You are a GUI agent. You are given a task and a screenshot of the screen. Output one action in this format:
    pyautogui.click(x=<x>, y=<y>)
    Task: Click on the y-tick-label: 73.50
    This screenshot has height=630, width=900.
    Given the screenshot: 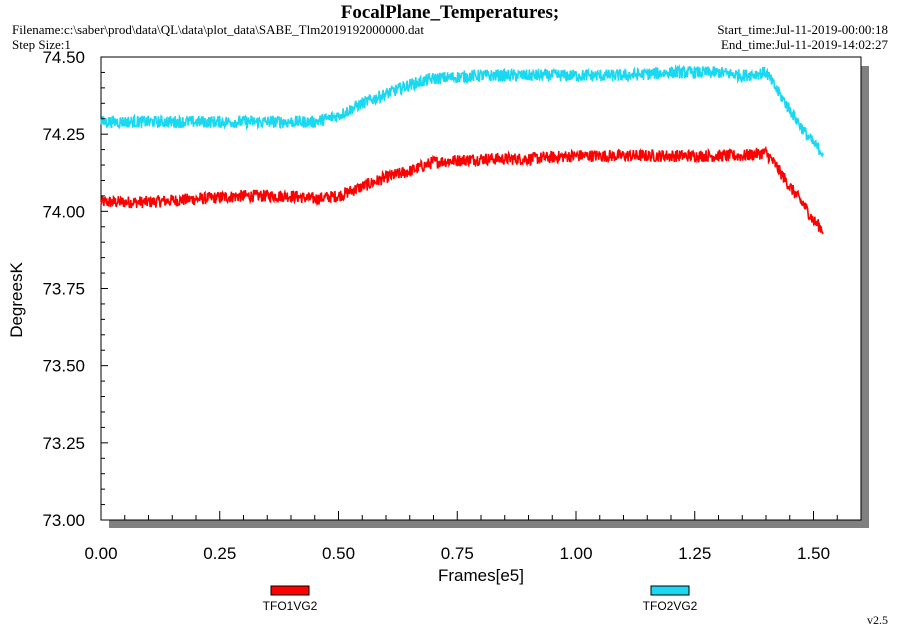 What is the action you would take?
    pyautogui.click(x=63, y=366)
    